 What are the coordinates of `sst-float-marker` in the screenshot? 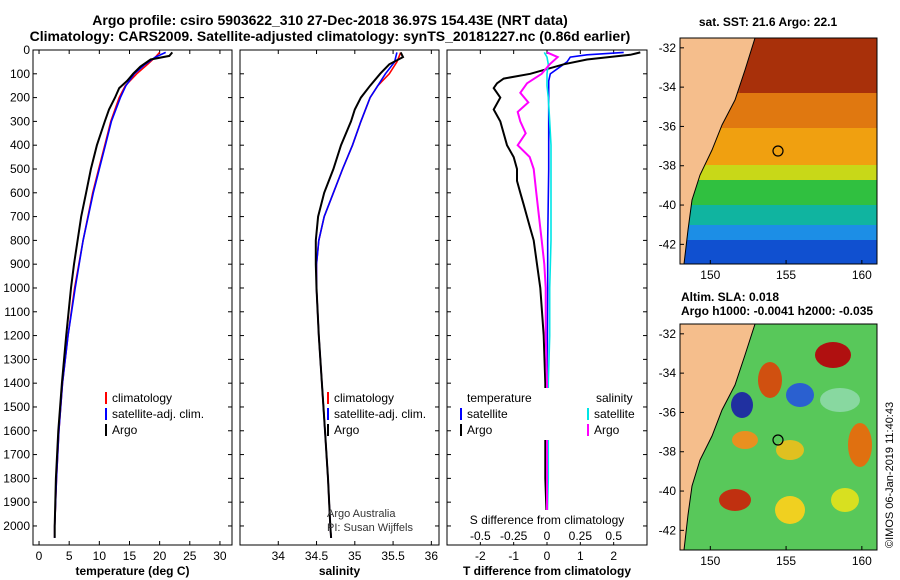 It's located at (778, 151).